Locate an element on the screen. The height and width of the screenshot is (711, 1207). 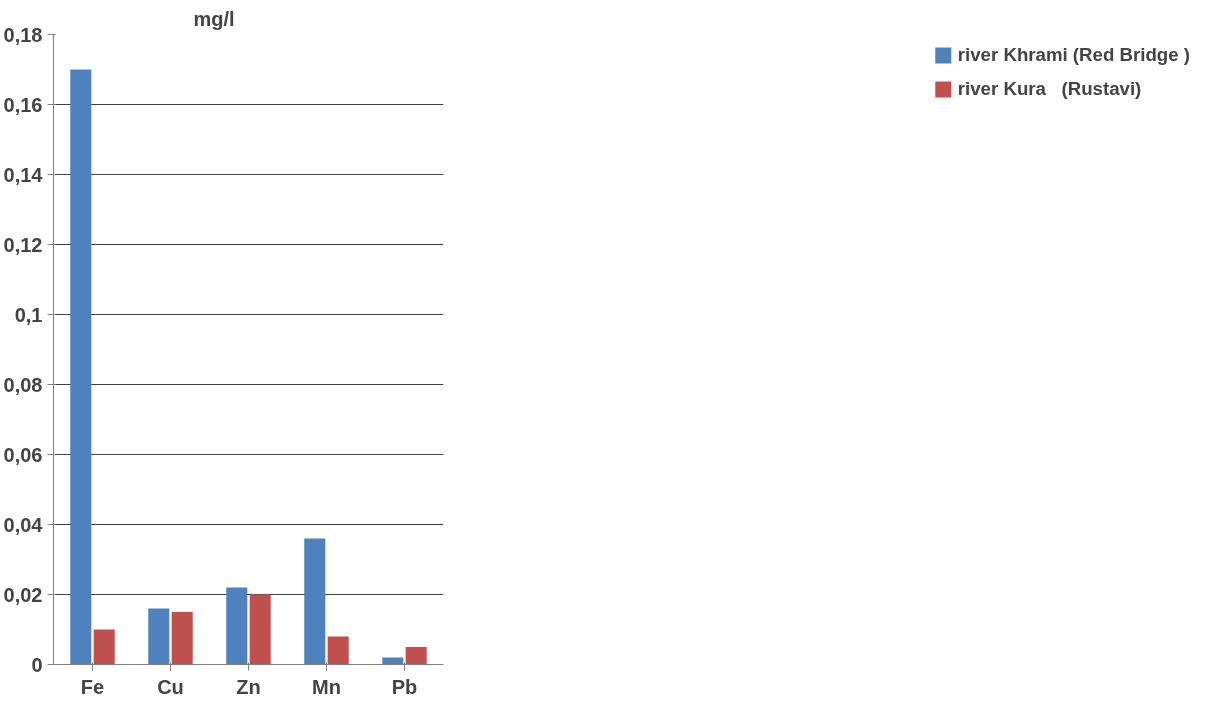
y-tick-label: 0,08 is located at coordinates (23, 384).